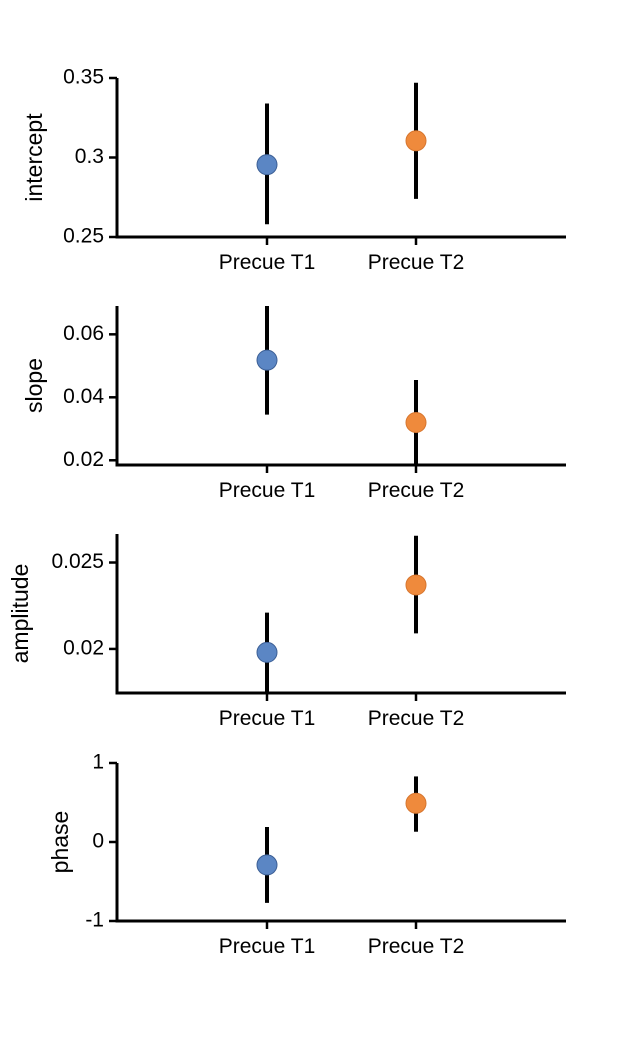 The image size is (625, 1042). Describe the element at coordinates (83, 333) in the screenshot. I see `y-tick-label: 0.06` at that location.